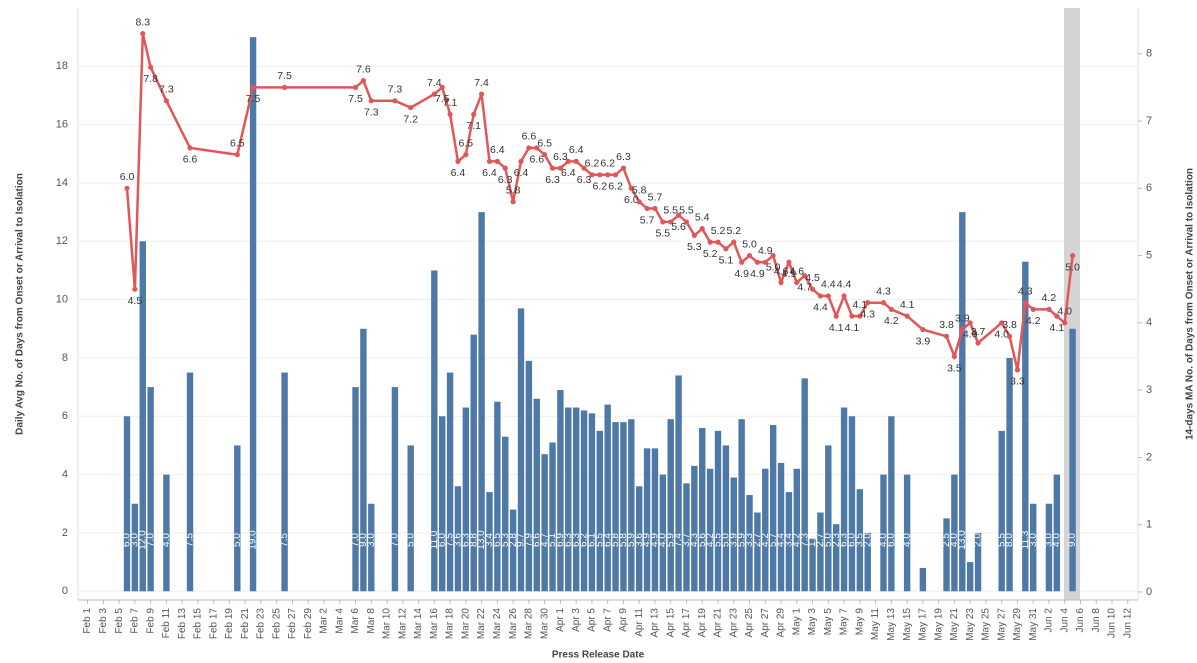 The height and width of the screenshot is (663, 1197). What do you see at coordinates (371, 621) in the screenshot?
I see `x-tick-label: Mar 8` at bounding box center [371, 621].